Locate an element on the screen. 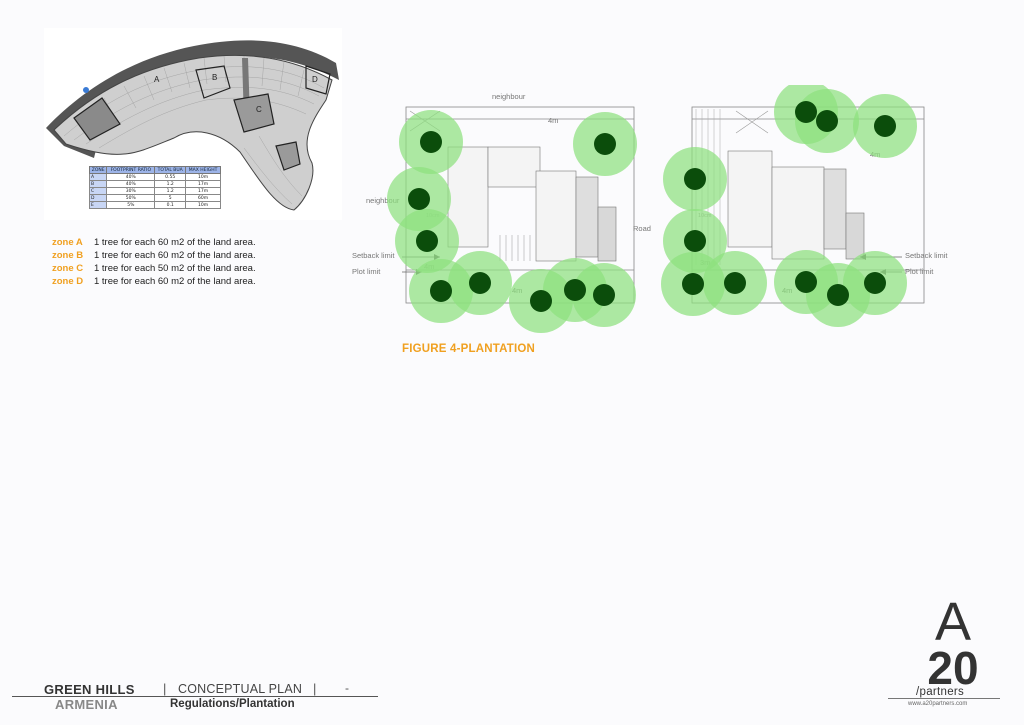  table-row: D 50% 5 60m is located at coordinates (154, 198).